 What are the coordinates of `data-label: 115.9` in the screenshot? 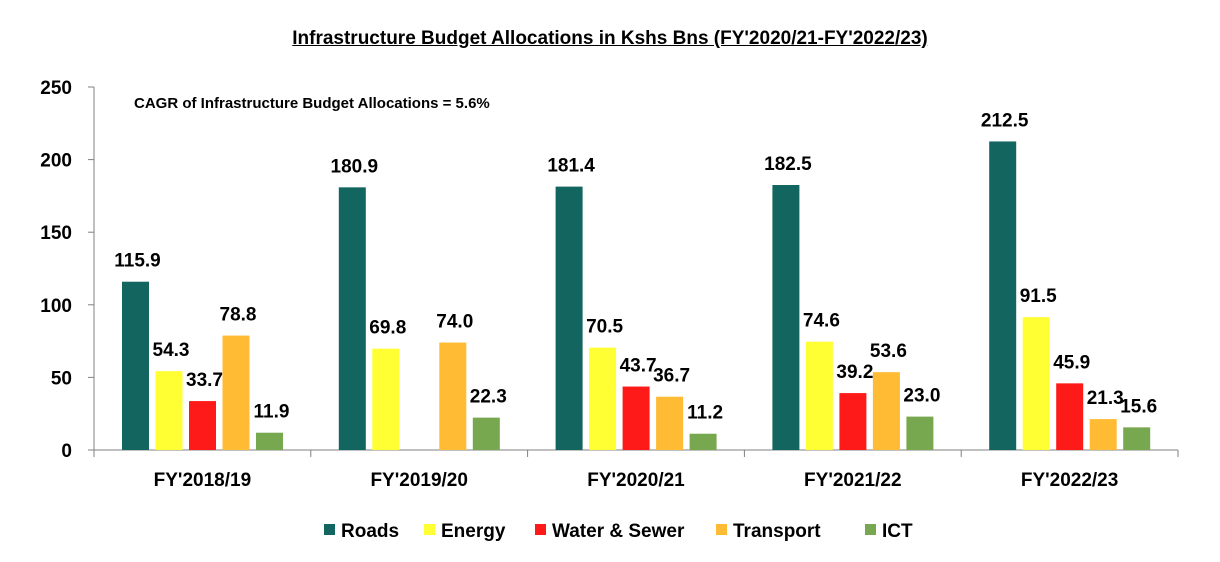 It's located at (137, 261).